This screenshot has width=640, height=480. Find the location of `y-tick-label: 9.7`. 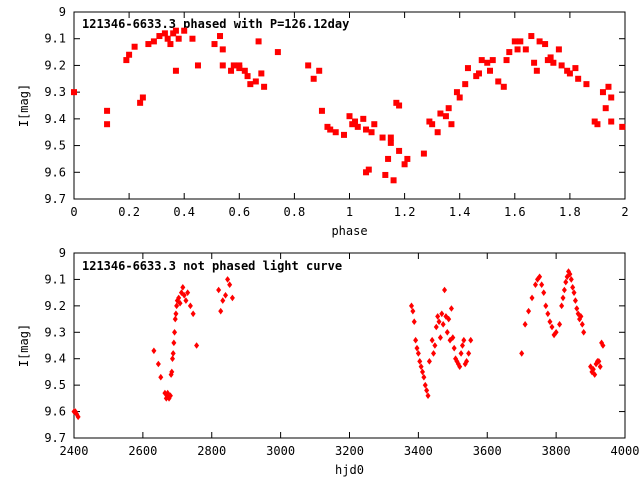

y-tick-label: 9.7 is located at coordinates (55, 438).